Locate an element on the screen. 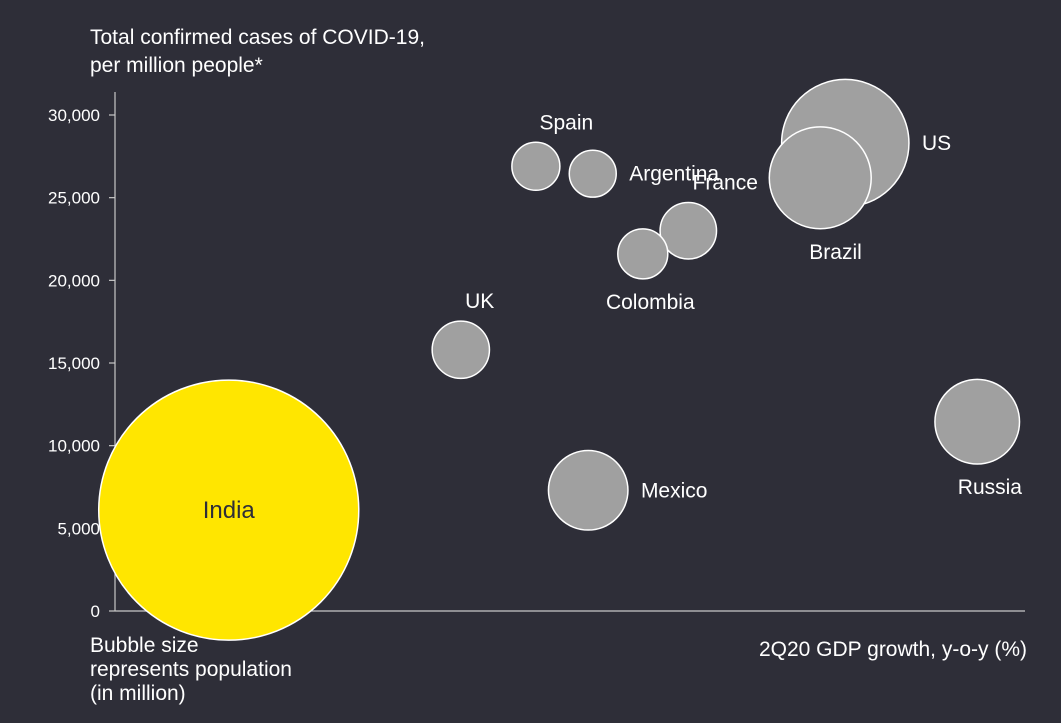 This screenshot has height=723, width=1061. bubble-label-russia: Russia is located at coordinates (990, 487).